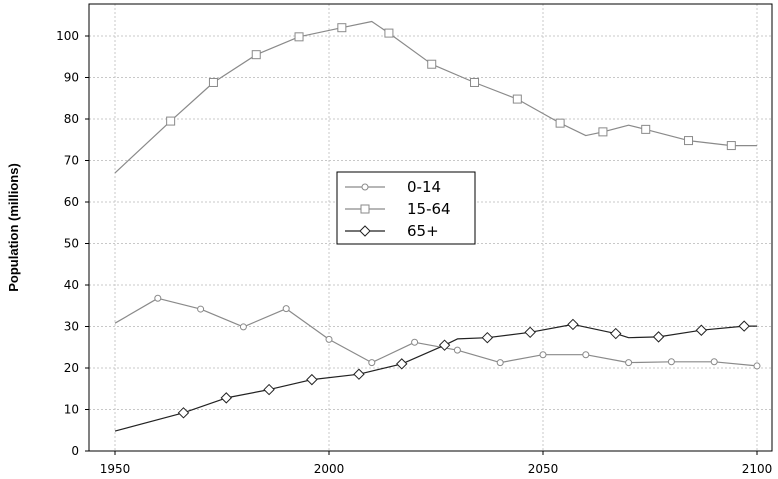 Image resolution: width=778 pixels, height=479 pixels. Describe the element at coordinates (13, 227) in the screenshot. I see `y-axis-title: Population (millions)` at that location.